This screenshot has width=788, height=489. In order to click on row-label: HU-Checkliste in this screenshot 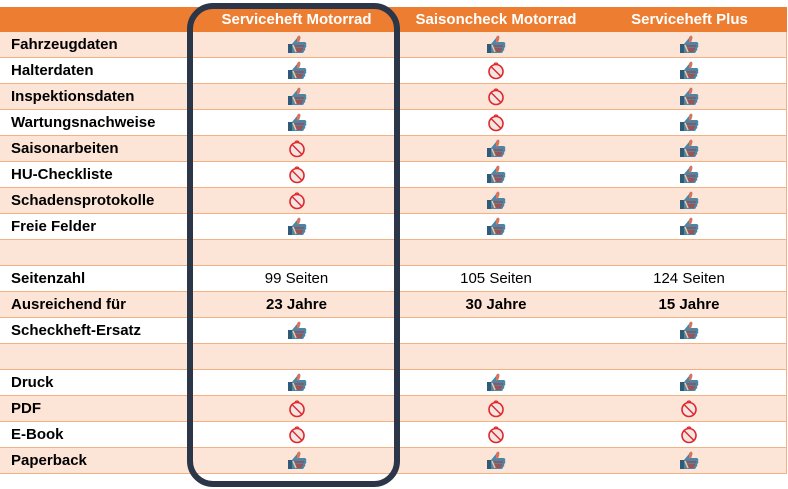, I will do `click(62, 174)`.